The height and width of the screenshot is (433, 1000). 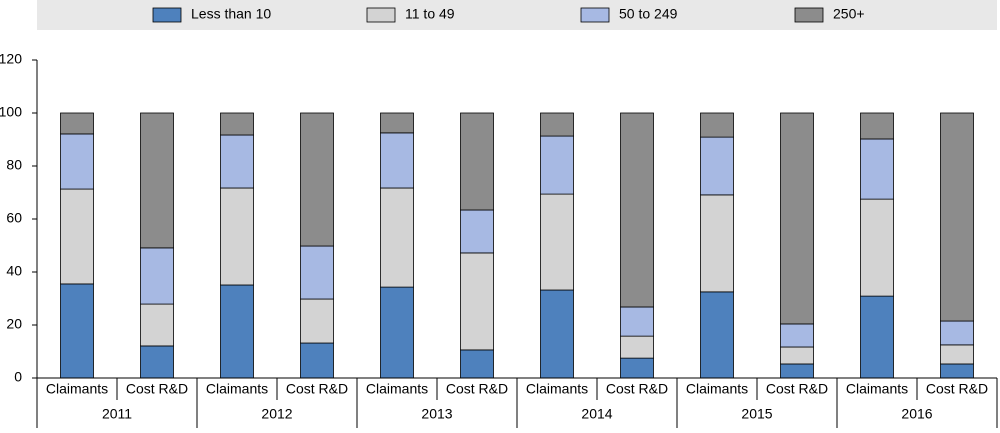 I want to click on y-tick-label: 40, so click(x=14, y=271).